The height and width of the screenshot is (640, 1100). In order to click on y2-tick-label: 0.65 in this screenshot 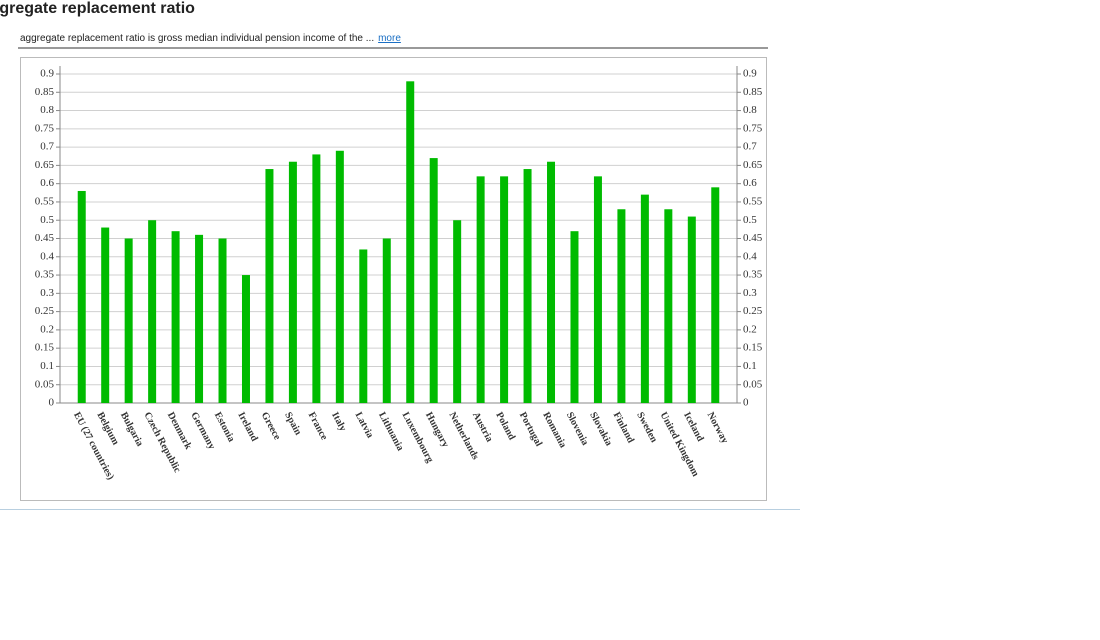, I will do `click(753, 165)`.